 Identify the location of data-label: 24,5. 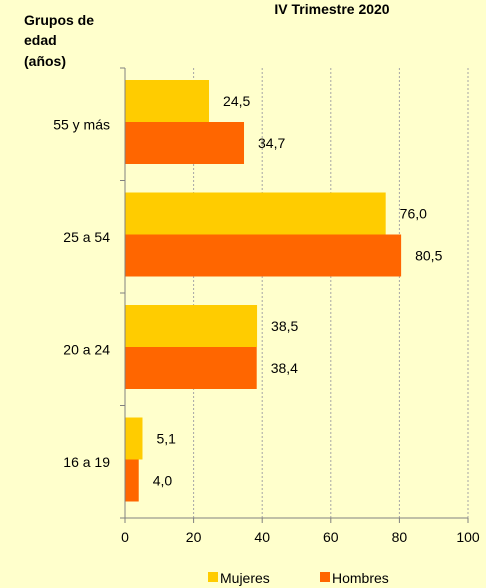
(236, 101).